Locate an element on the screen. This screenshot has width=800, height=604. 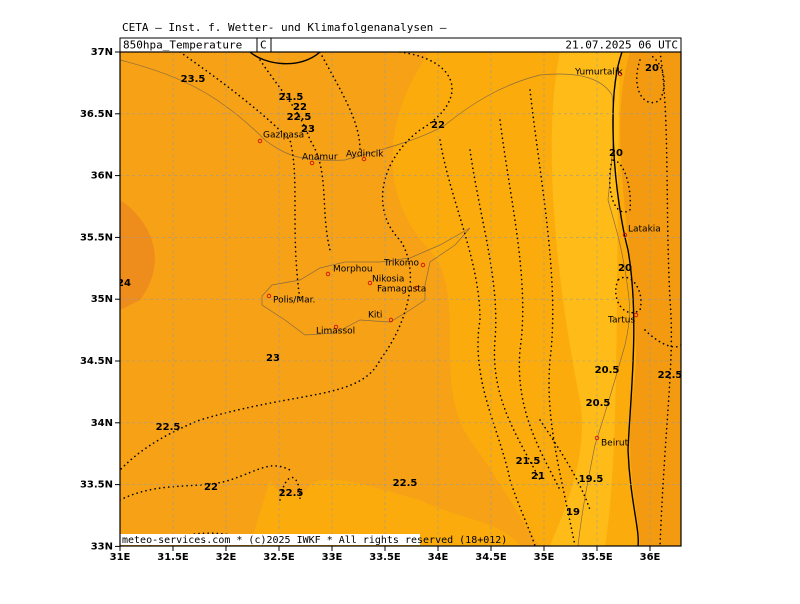
lon-tick-label: 31E is located at coordinates (120, 557).